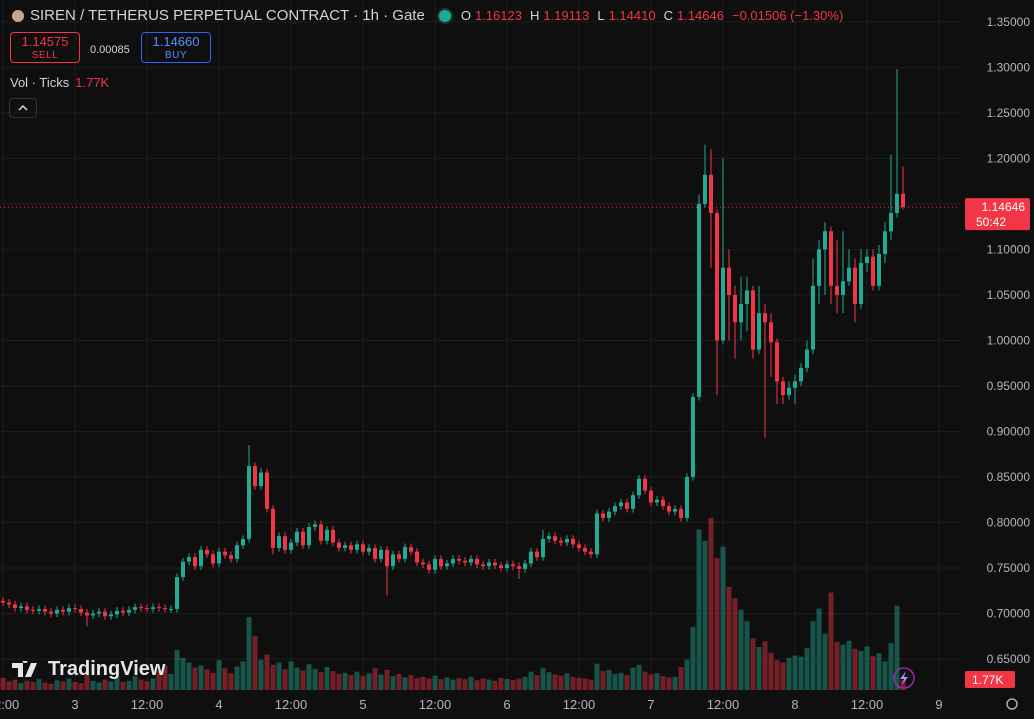 The height and width of the screenshot is (719, 1034). I want to click on x-tick-label: 8, so click(794, 704).